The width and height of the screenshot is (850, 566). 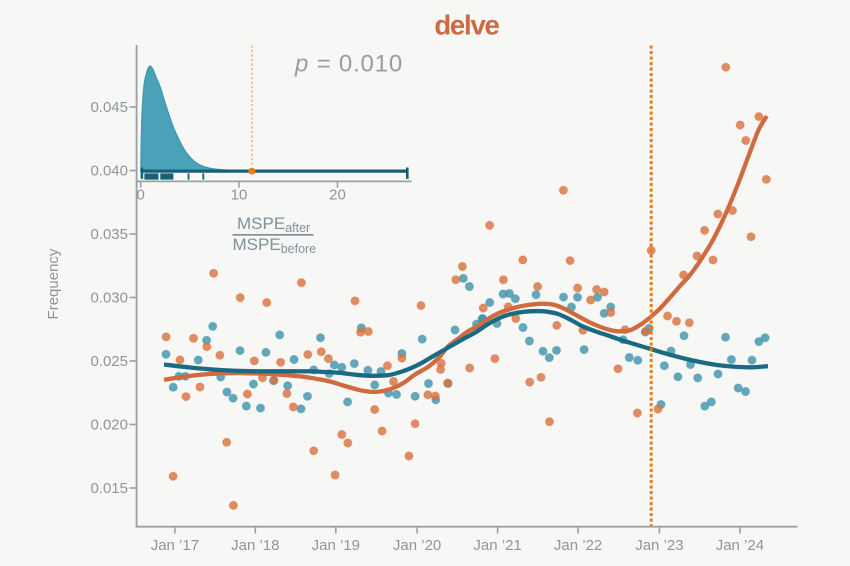 What do you see at coordinates (53, 283) in the screenshot?
I see `svg-text: Frequency` at bounding box center [53, 283].